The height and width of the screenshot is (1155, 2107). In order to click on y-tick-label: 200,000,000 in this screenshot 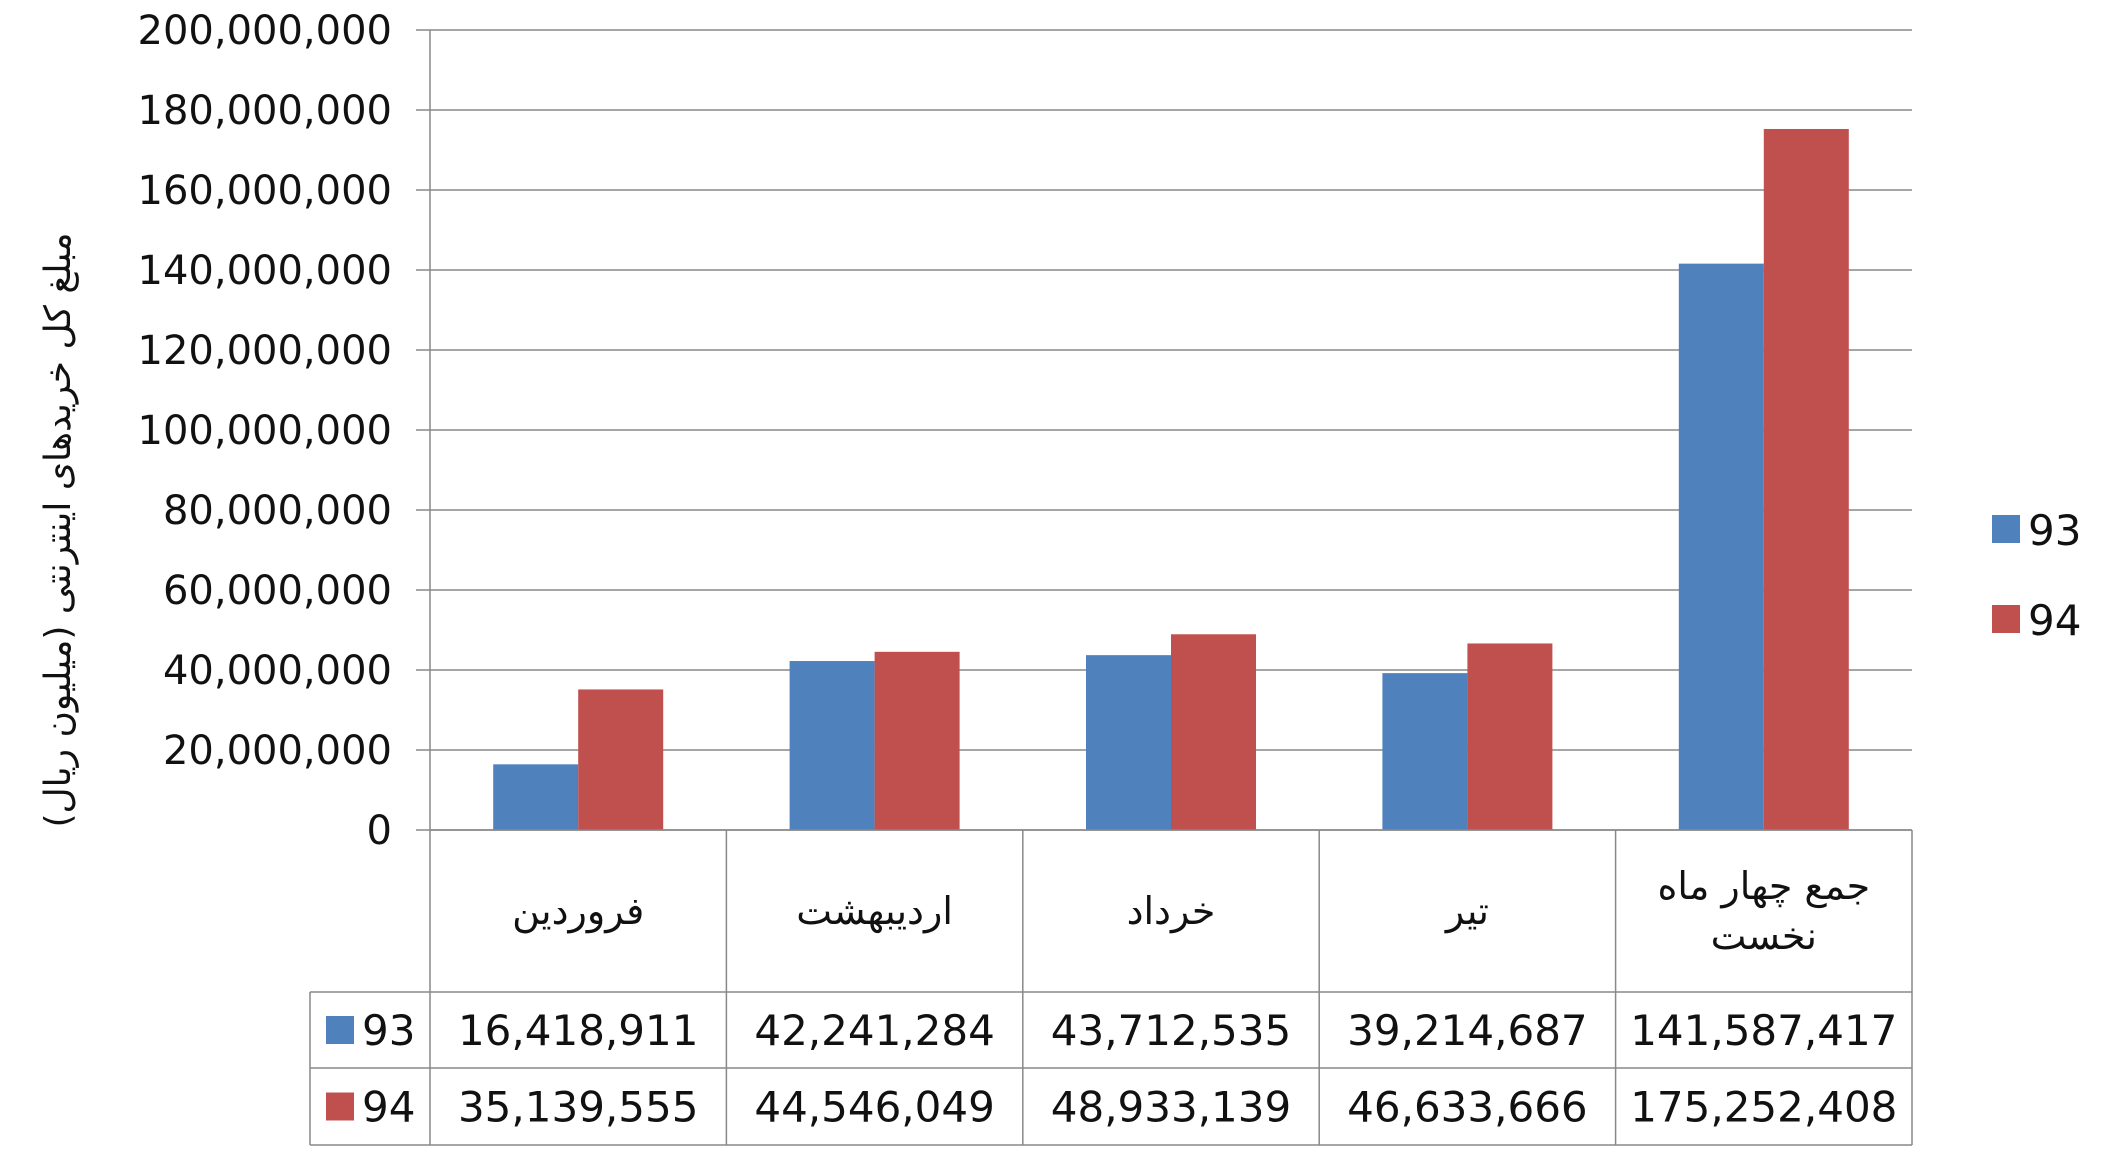, I will do `click(265, 31)`.